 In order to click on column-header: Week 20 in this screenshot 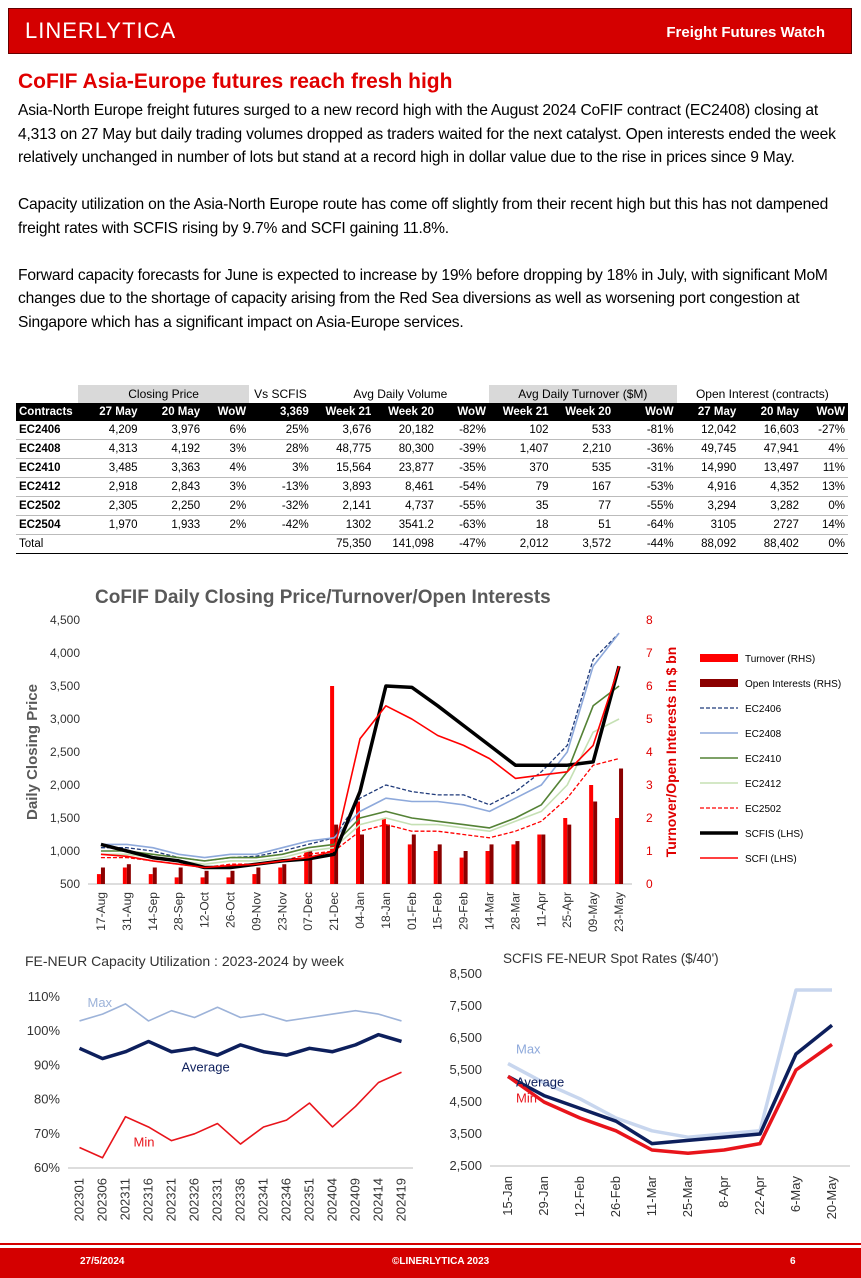, I will do `click(583, 412)`.